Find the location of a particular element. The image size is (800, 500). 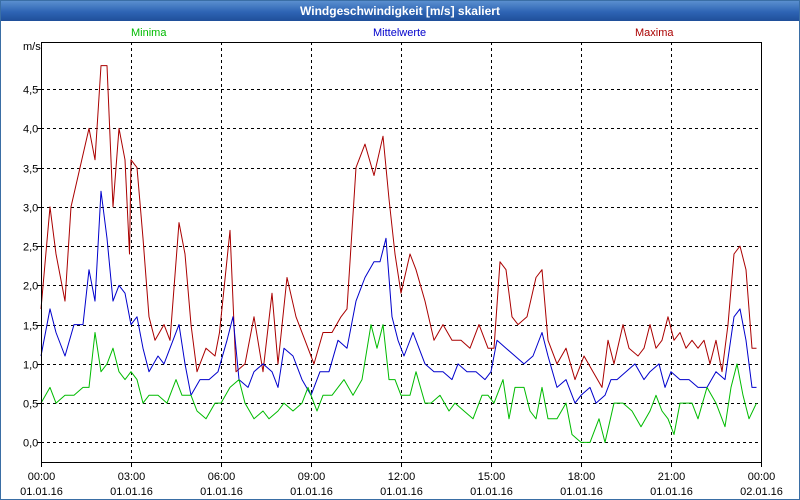

y-tick-label: 2,5 is located at coordinates (30, 248).